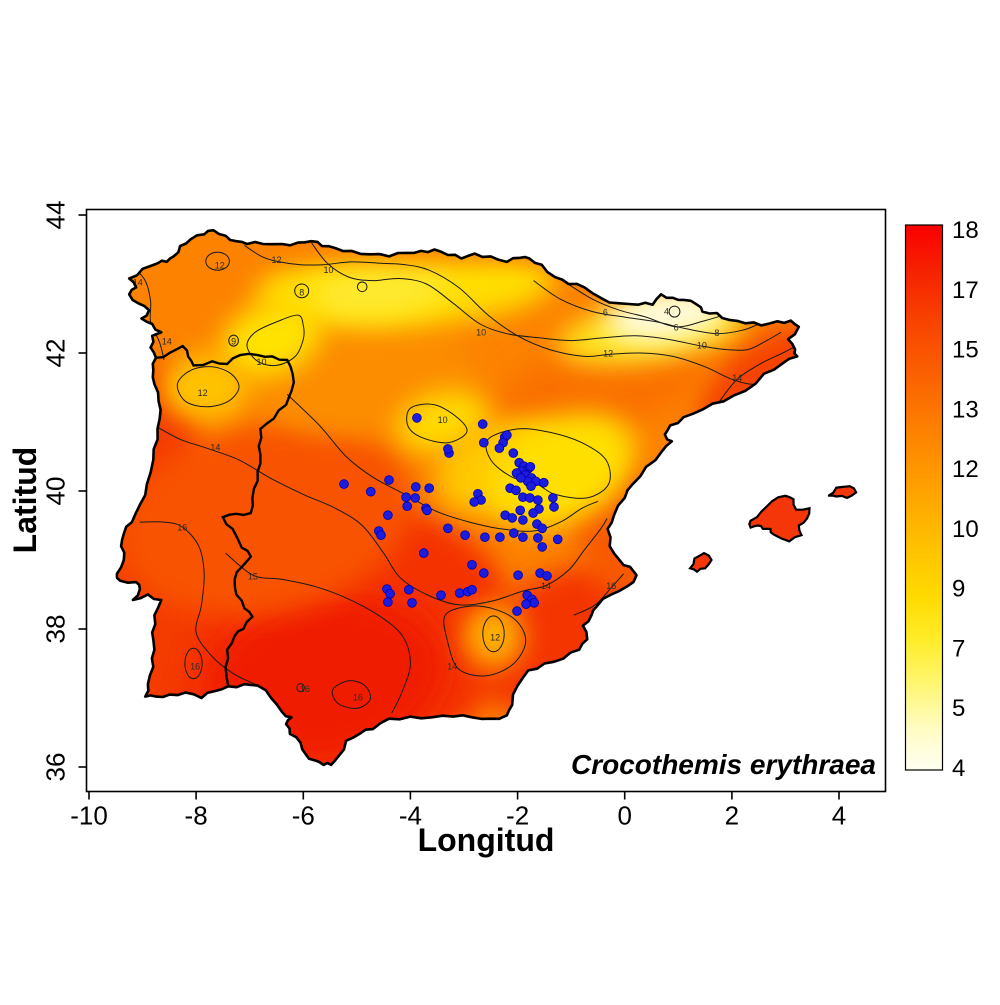  I want to click on contour-label: 6, so click(676, 328).